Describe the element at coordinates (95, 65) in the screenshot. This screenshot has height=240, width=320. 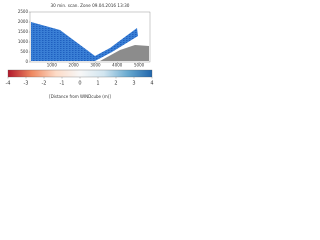
I see `x-tick-label: 3000` at that location.